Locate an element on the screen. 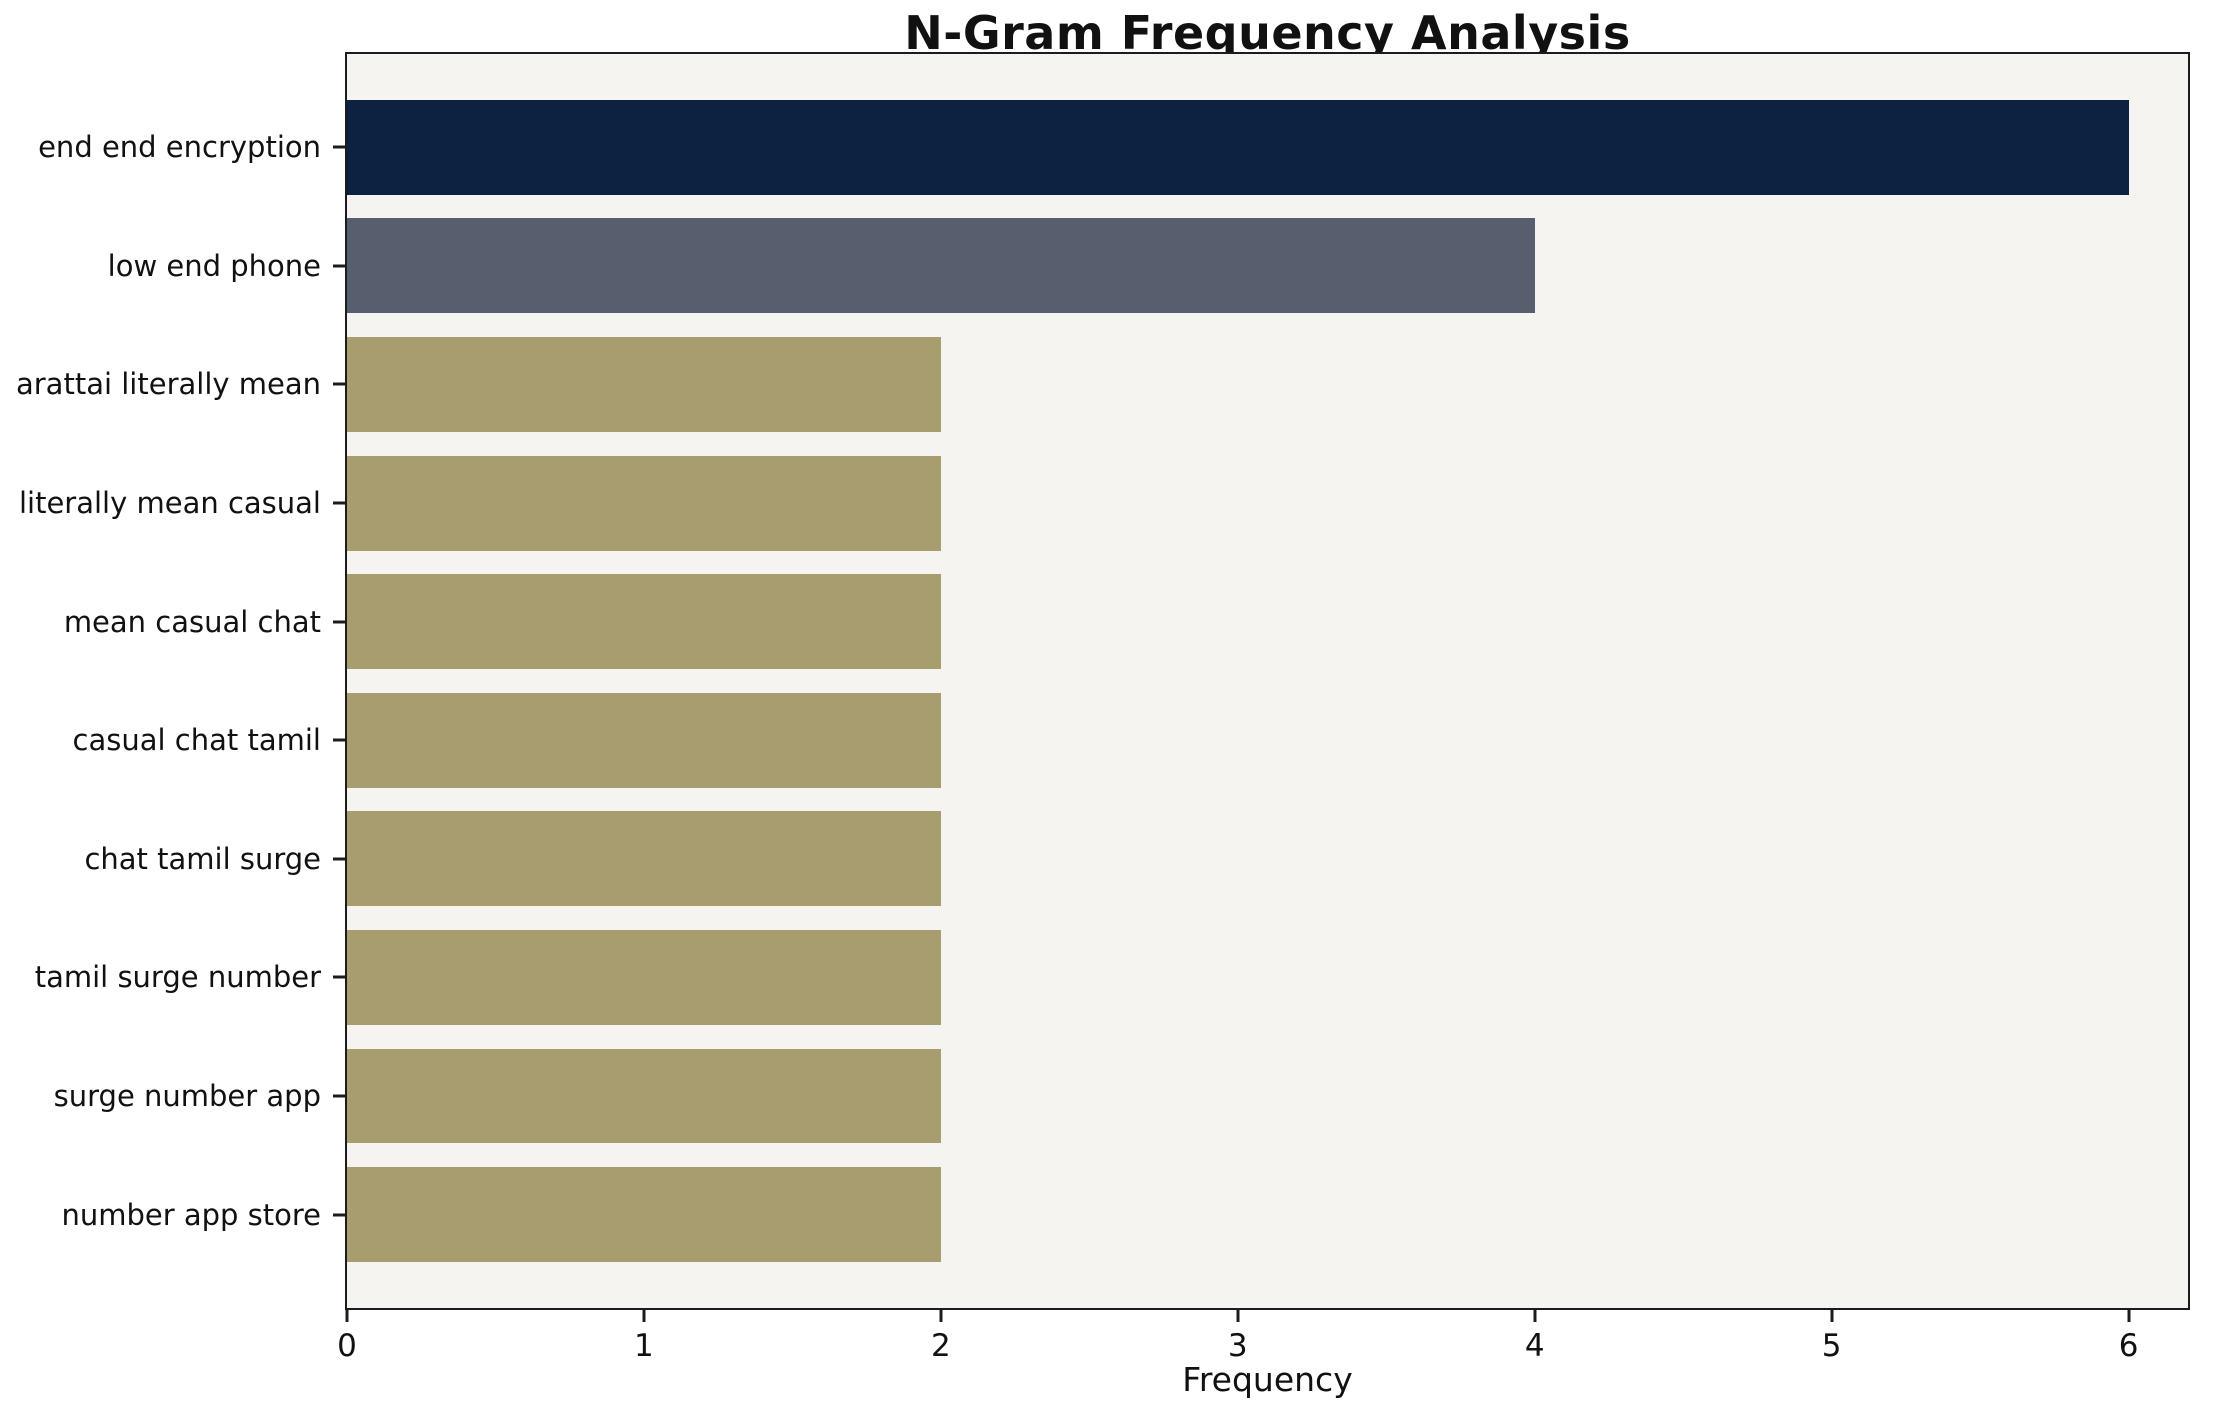 The image size is (2221, 1414). y-tick-label-text: end end encryption is located at coordinates (179, 147).